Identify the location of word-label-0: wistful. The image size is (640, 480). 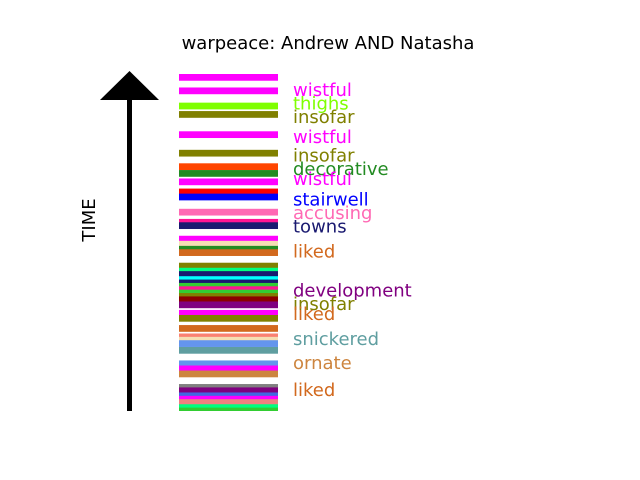
(322, 90).